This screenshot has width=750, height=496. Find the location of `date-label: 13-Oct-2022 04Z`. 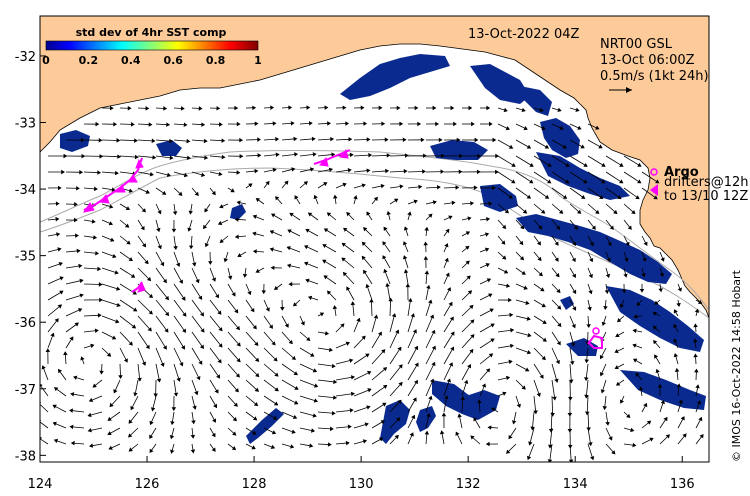

date-label: 13-Oct-2022 04Z is located at coordinates (524, 34).